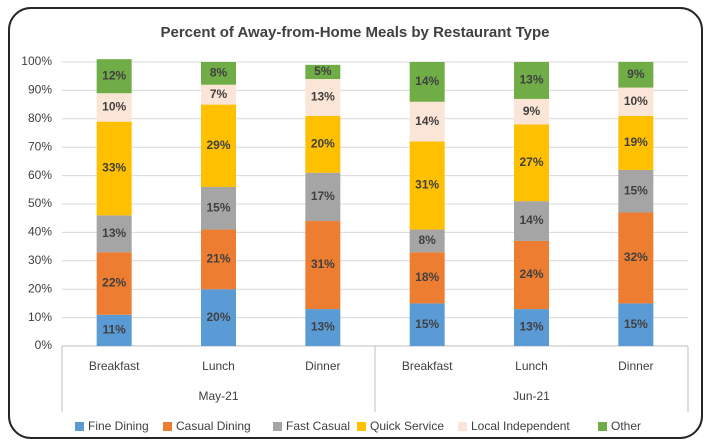 This screenshot has width=711, height=443. What do you see at coordinates (44, 345) in the screenshot?
I see `y-tick-label: 0%` at bounding box center [44, 345].